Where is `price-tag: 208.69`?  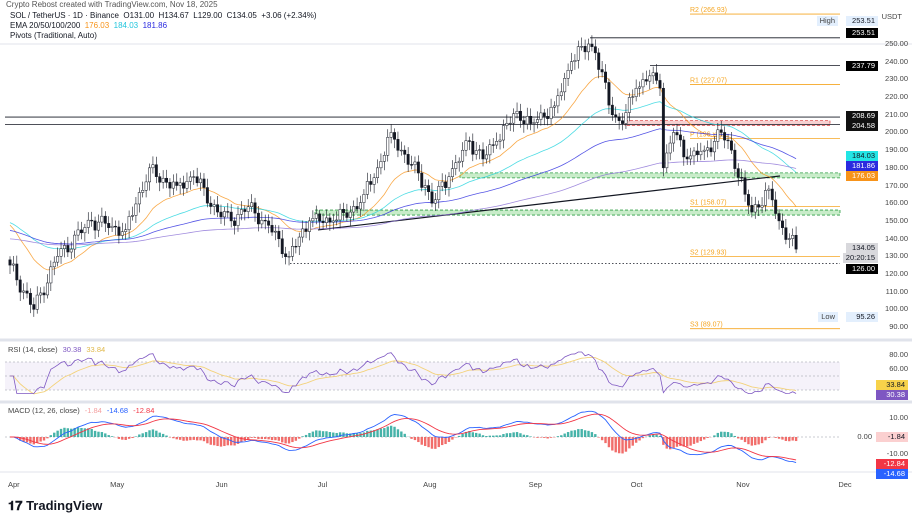 price-tag: 208.69 is located at coordinates (862, 116).